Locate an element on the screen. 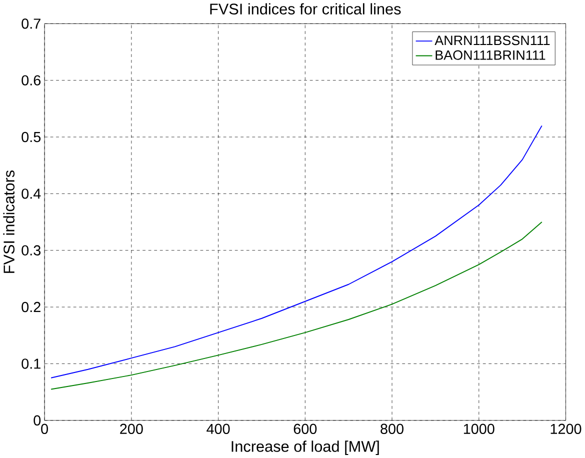 This screenshot has height=458, width=585. x-tick-label: 600 is located at coordinates (305, 429).